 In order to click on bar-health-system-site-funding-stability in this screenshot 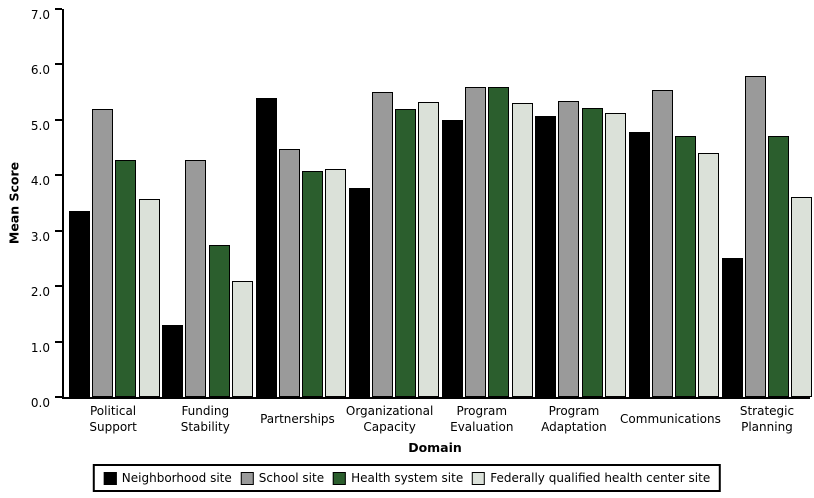, I will do `click(219, 321)`.